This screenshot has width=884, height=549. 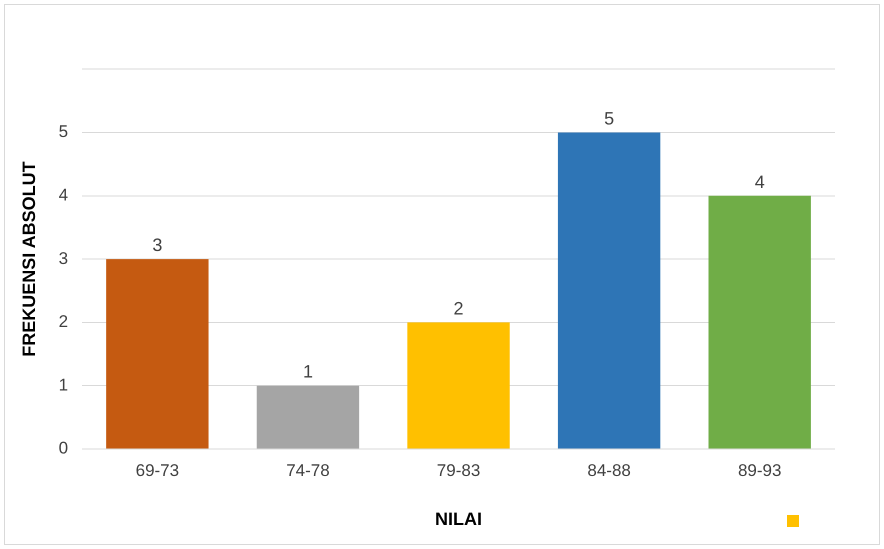 I want to click on x-tick-label: 79-83, so click(x=458, y=470).